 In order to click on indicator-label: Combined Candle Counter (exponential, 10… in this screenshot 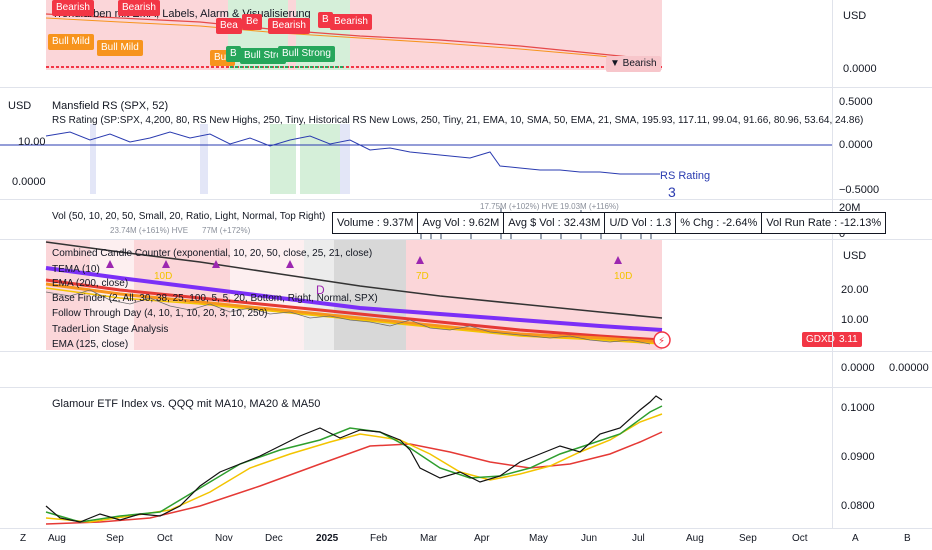, I will do `click(212, 253)`.